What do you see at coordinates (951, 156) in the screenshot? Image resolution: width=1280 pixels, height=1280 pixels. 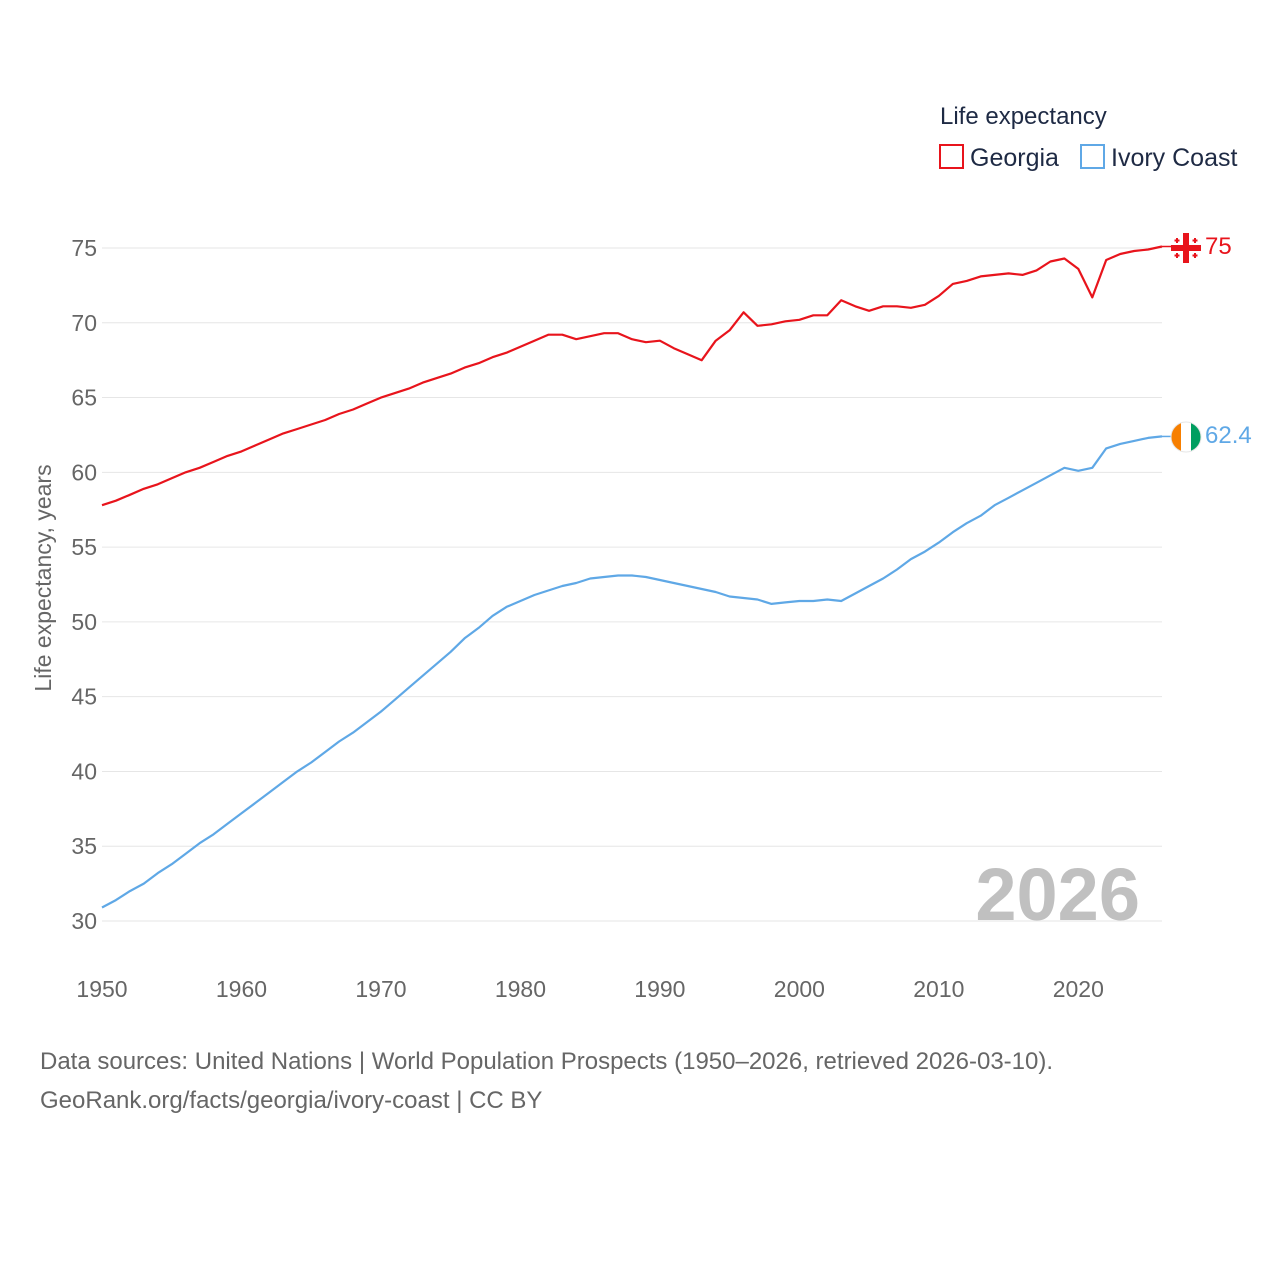 I see `legend-swatch-georgia` at bounding box center [951, 156].